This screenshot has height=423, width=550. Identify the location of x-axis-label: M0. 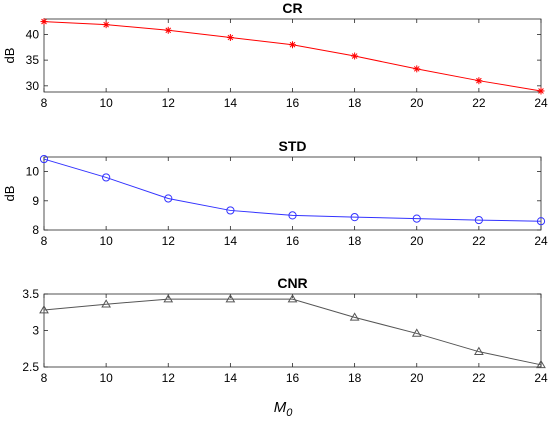
(284, 408).